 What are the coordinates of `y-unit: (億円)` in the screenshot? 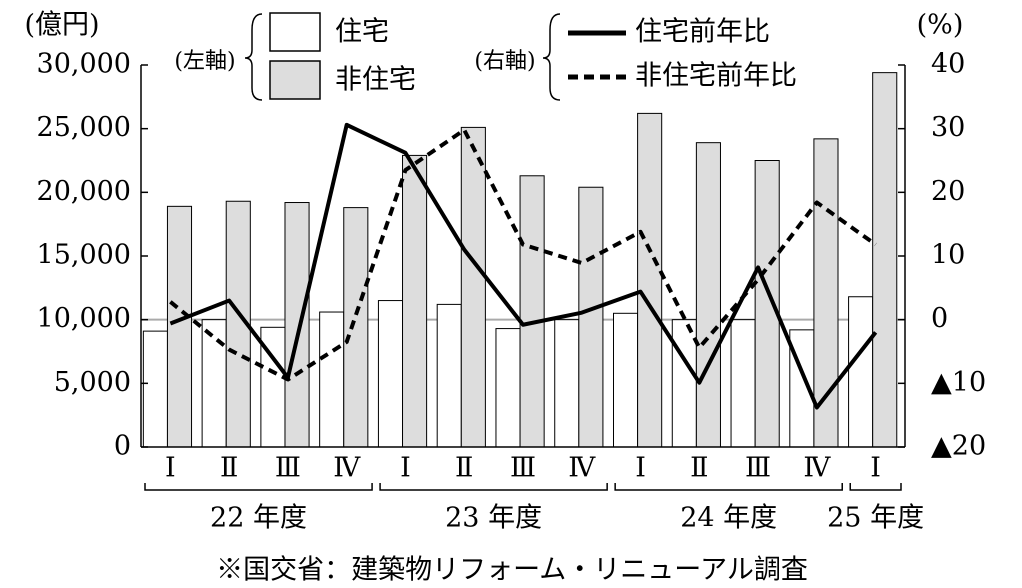 It's located at (61, 25).